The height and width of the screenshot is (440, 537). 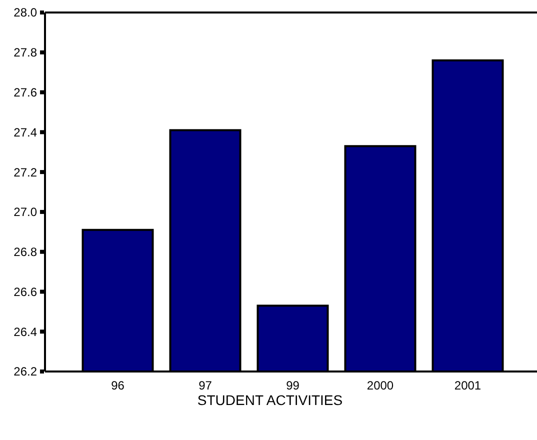 I want to click on y-tick-label: 27.6, so click(x=26, y=92).